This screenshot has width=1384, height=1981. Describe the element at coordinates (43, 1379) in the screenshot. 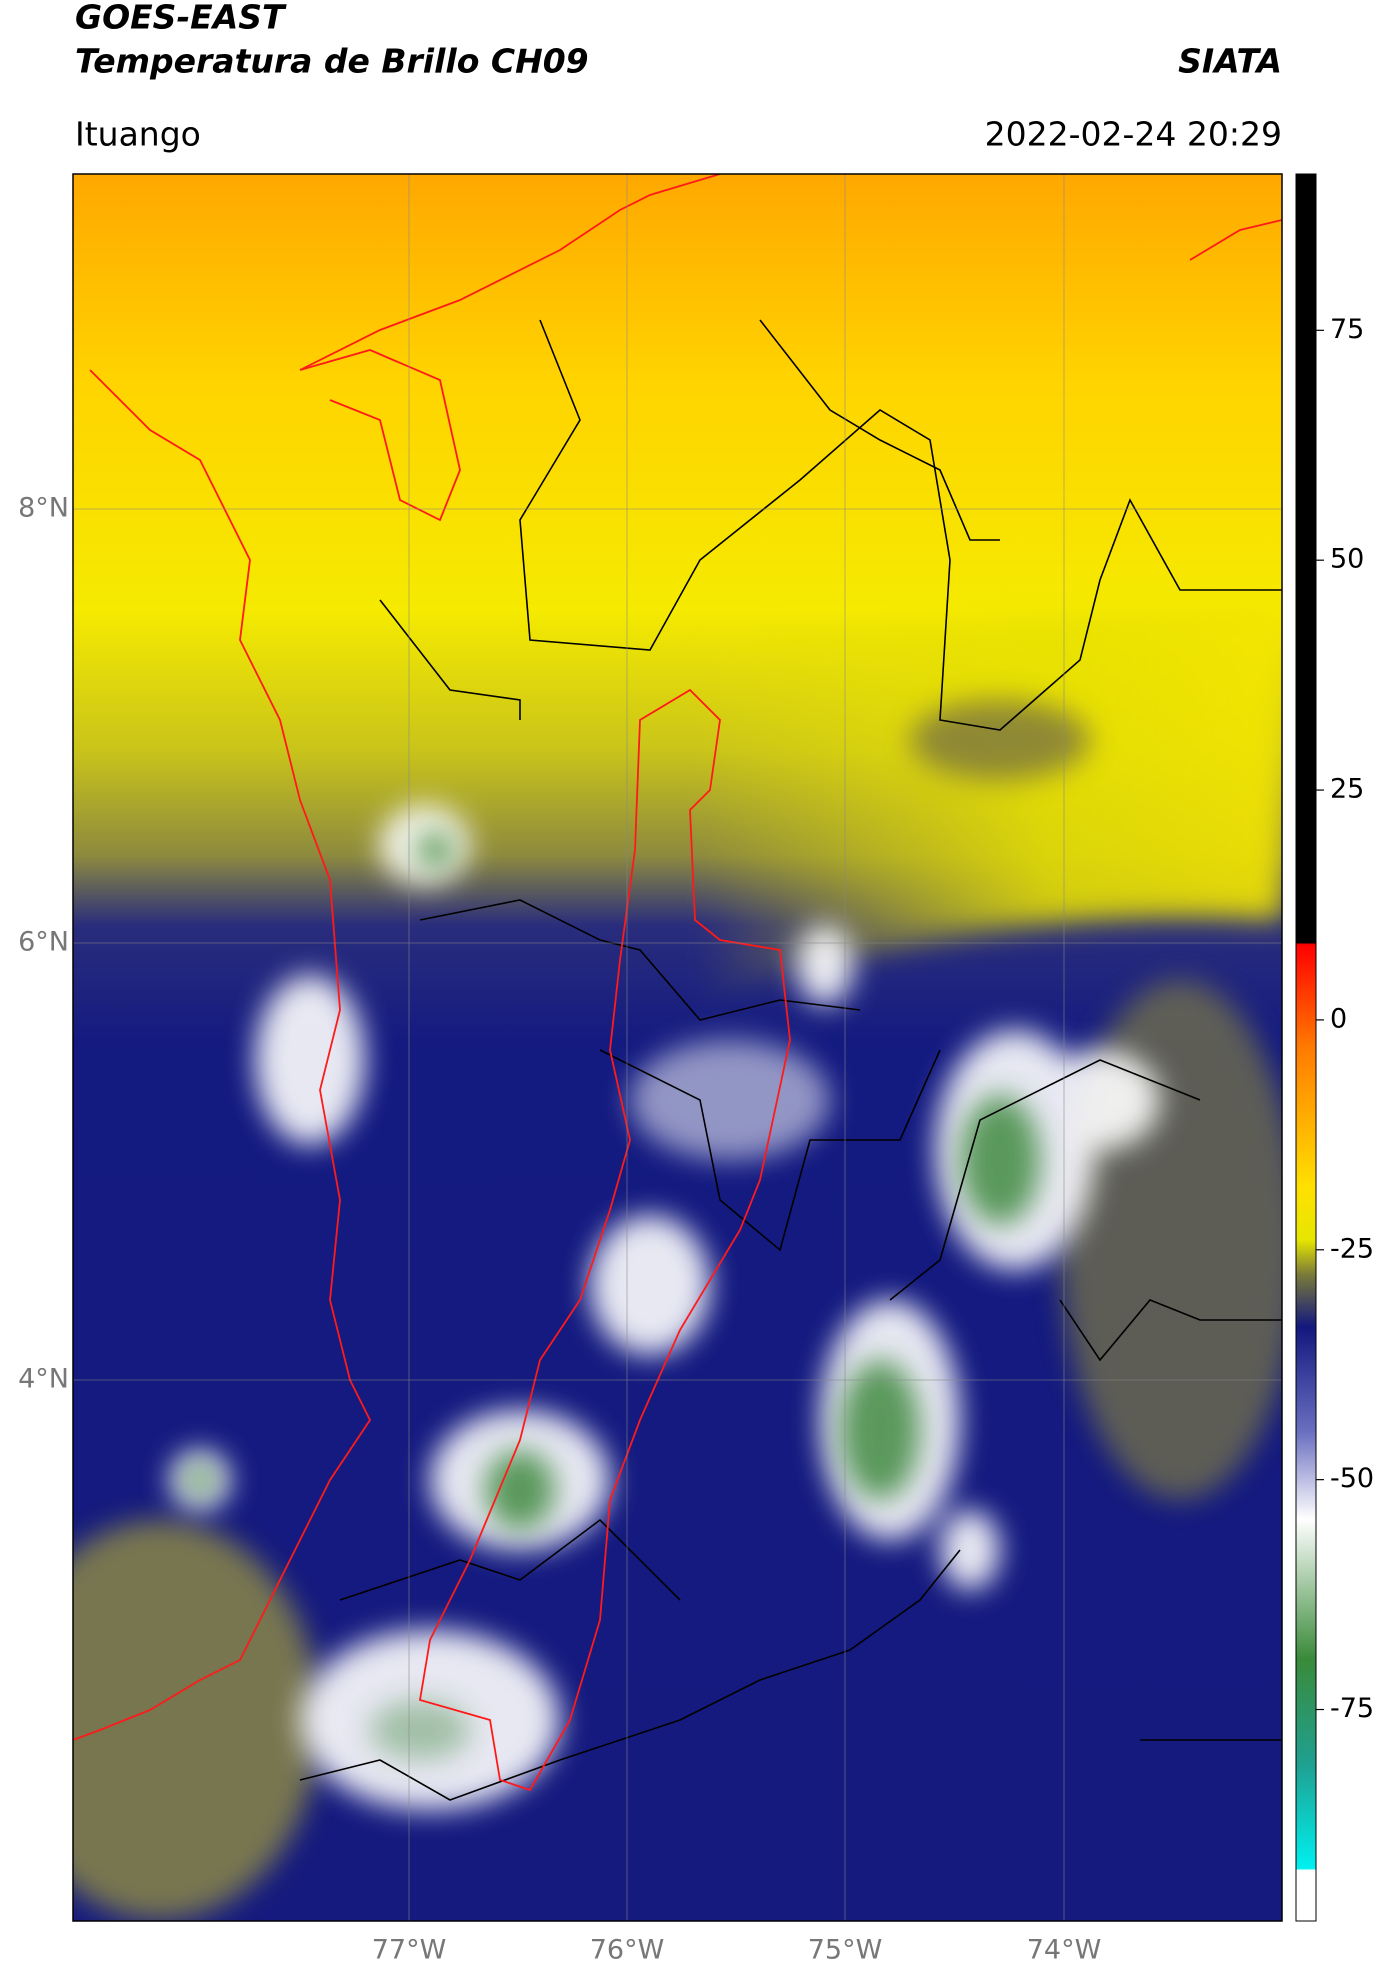

I see `lat-label: 4°N` at that location.